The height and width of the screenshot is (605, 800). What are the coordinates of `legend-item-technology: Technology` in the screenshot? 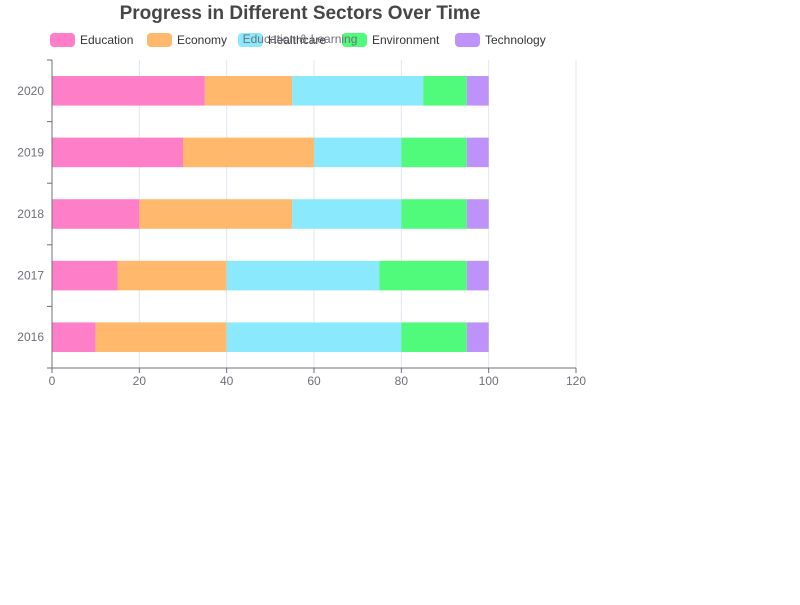 It's located at (500, 40).